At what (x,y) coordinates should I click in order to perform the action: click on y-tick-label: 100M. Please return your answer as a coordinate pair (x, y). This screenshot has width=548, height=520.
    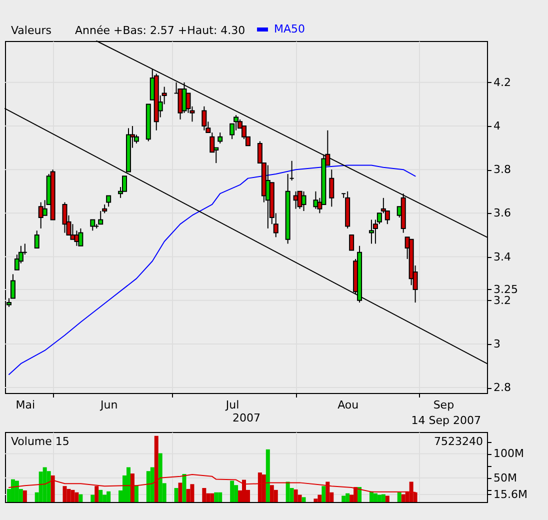
    Looking at the image, I should click on (509, 453).